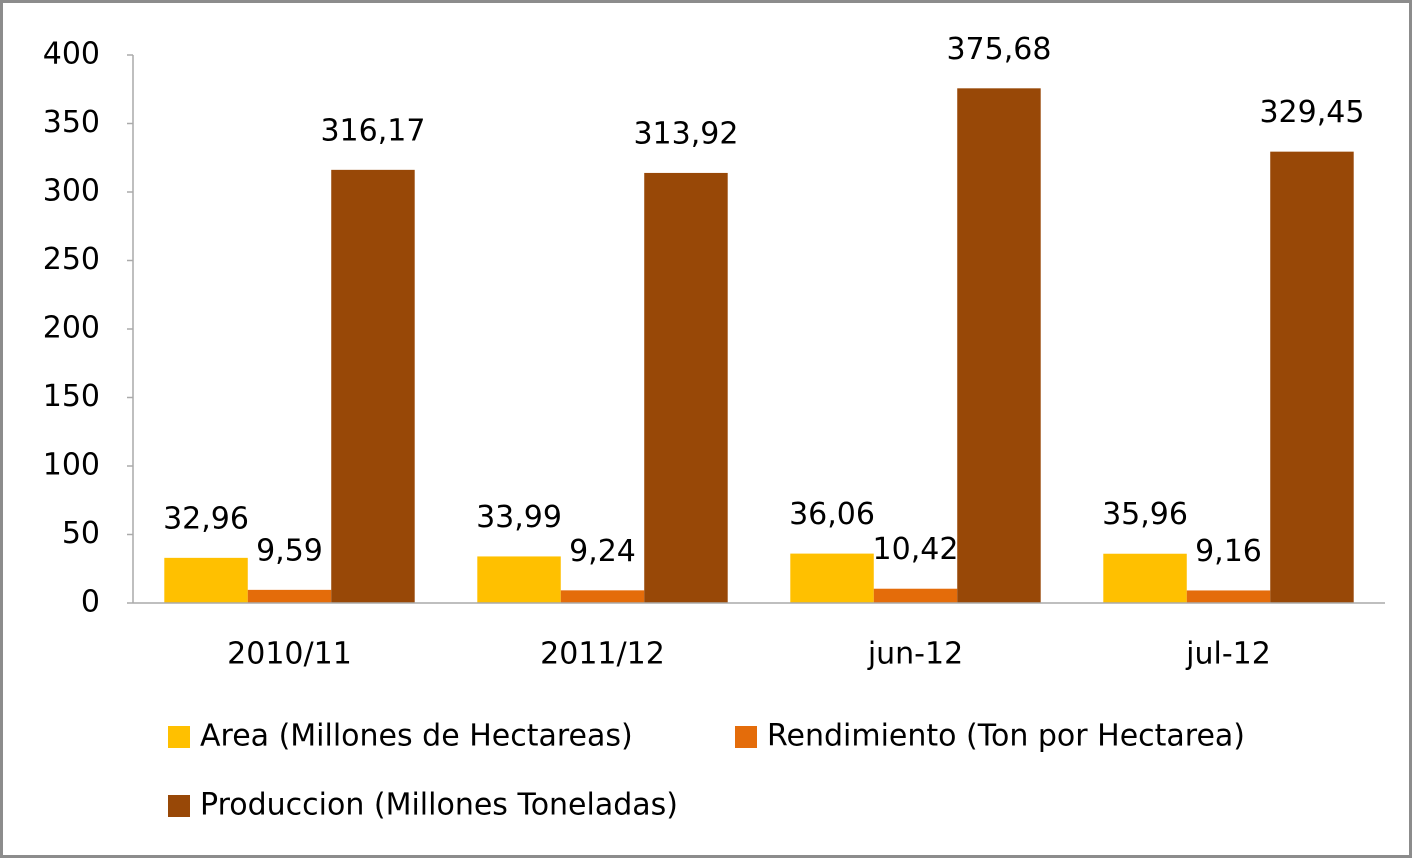  Describe the element at coordinates (916, 549) in the screenshot. I see `data-label: 10,42` at that location.